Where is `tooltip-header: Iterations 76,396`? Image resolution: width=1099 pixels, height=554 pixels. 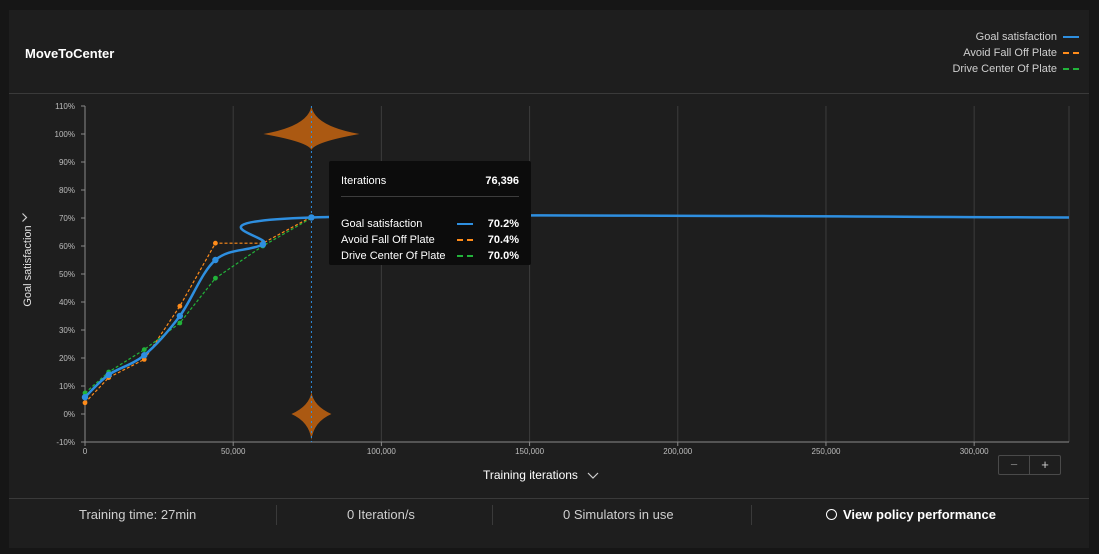 tooltip-header: Iterations 76,396 is located at coordinates (430, 181).